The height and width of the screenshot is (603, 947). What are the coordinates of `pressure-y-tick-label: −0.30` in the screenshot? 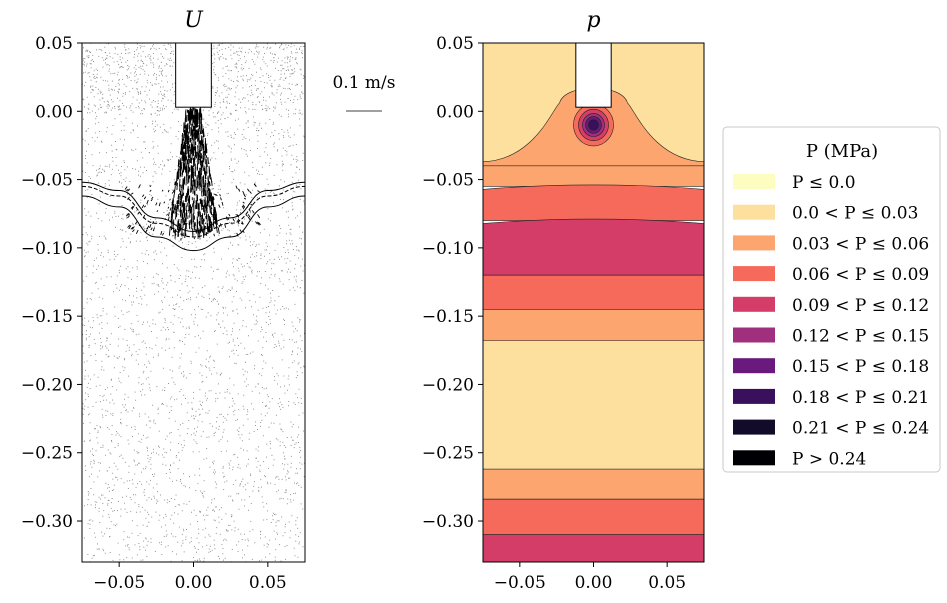 It's located at (448, 522).